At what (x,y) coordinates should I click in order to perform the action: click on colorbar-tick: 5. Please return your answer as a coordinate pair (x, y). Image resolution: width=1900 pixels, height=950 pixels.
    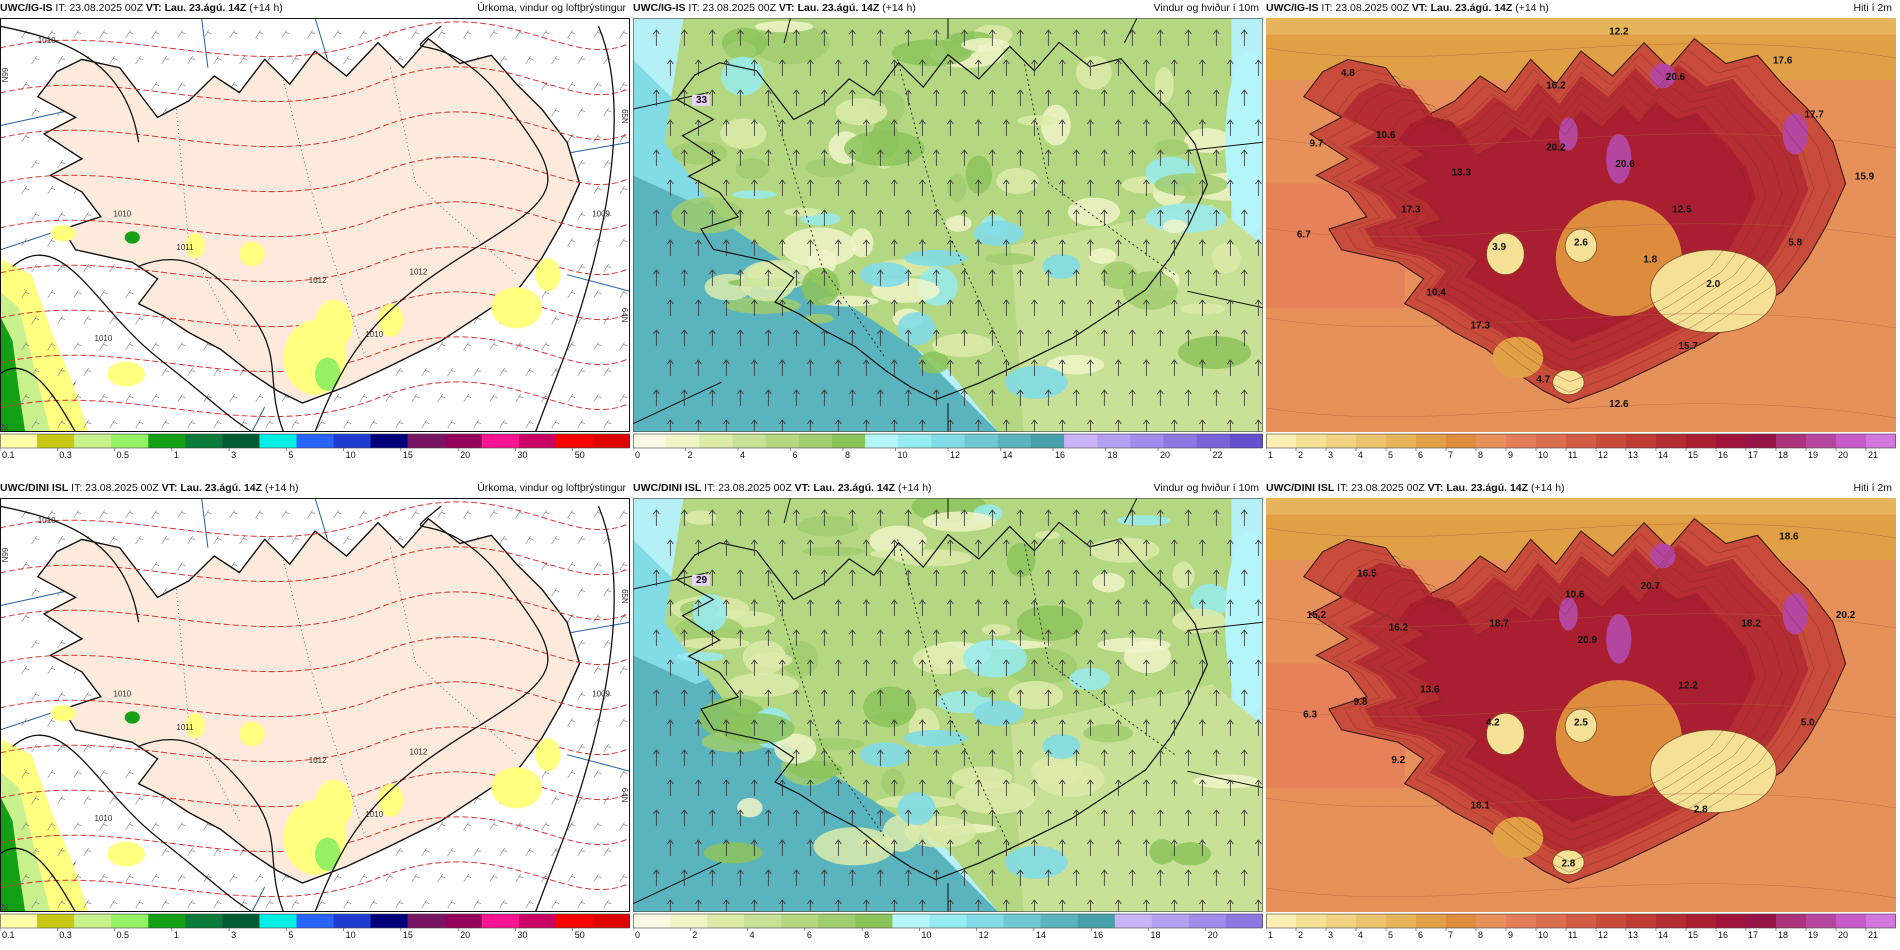
    Looking at the image, I should click on (1390, 935).